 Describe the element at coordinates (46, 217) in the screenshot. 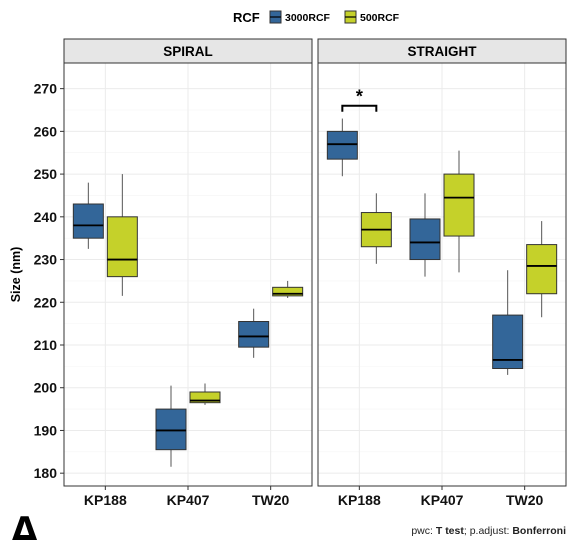

I see `y-tick-label: 240` at that location.